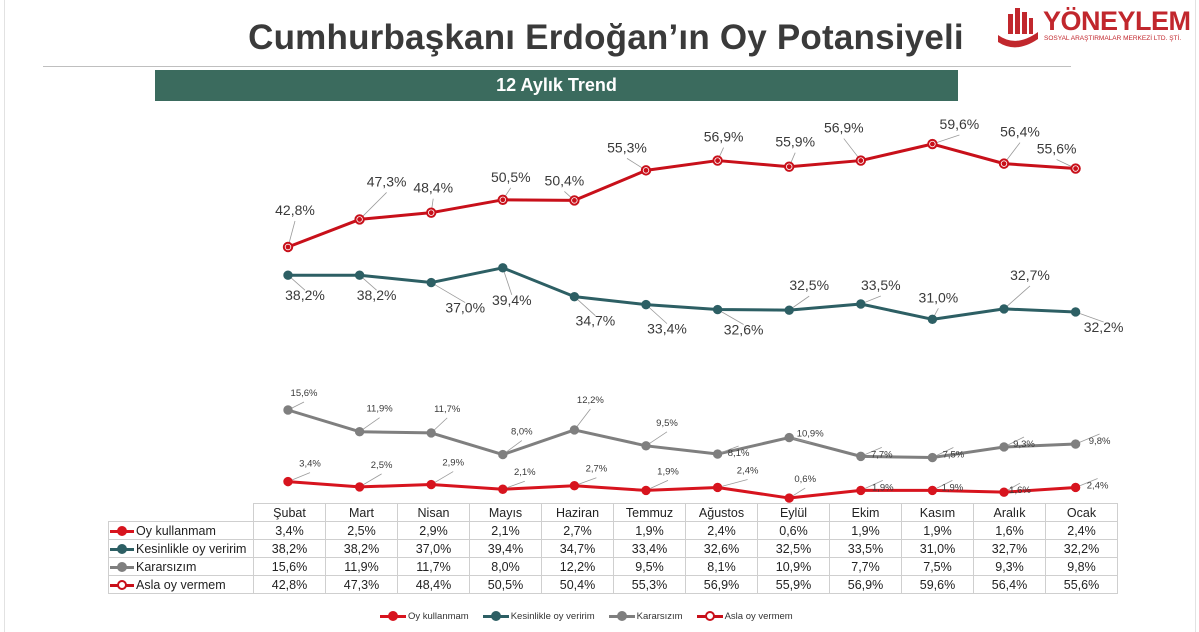 This screenshot has width=1199, height=632. What do you see at coordinates (1009, 512) in the screenshot?
I see `table-column-header: Aralık` at bounding box center [1009, 512].